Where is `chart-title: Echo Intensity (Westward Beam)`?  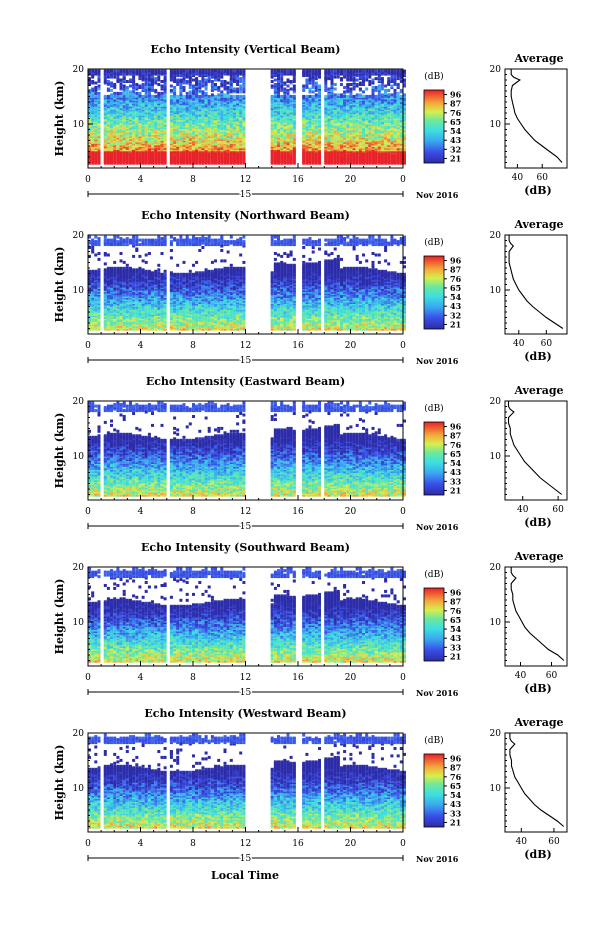 chart-title: Echo Intensity (Westward Beam) is located at coordinates (245, 713).